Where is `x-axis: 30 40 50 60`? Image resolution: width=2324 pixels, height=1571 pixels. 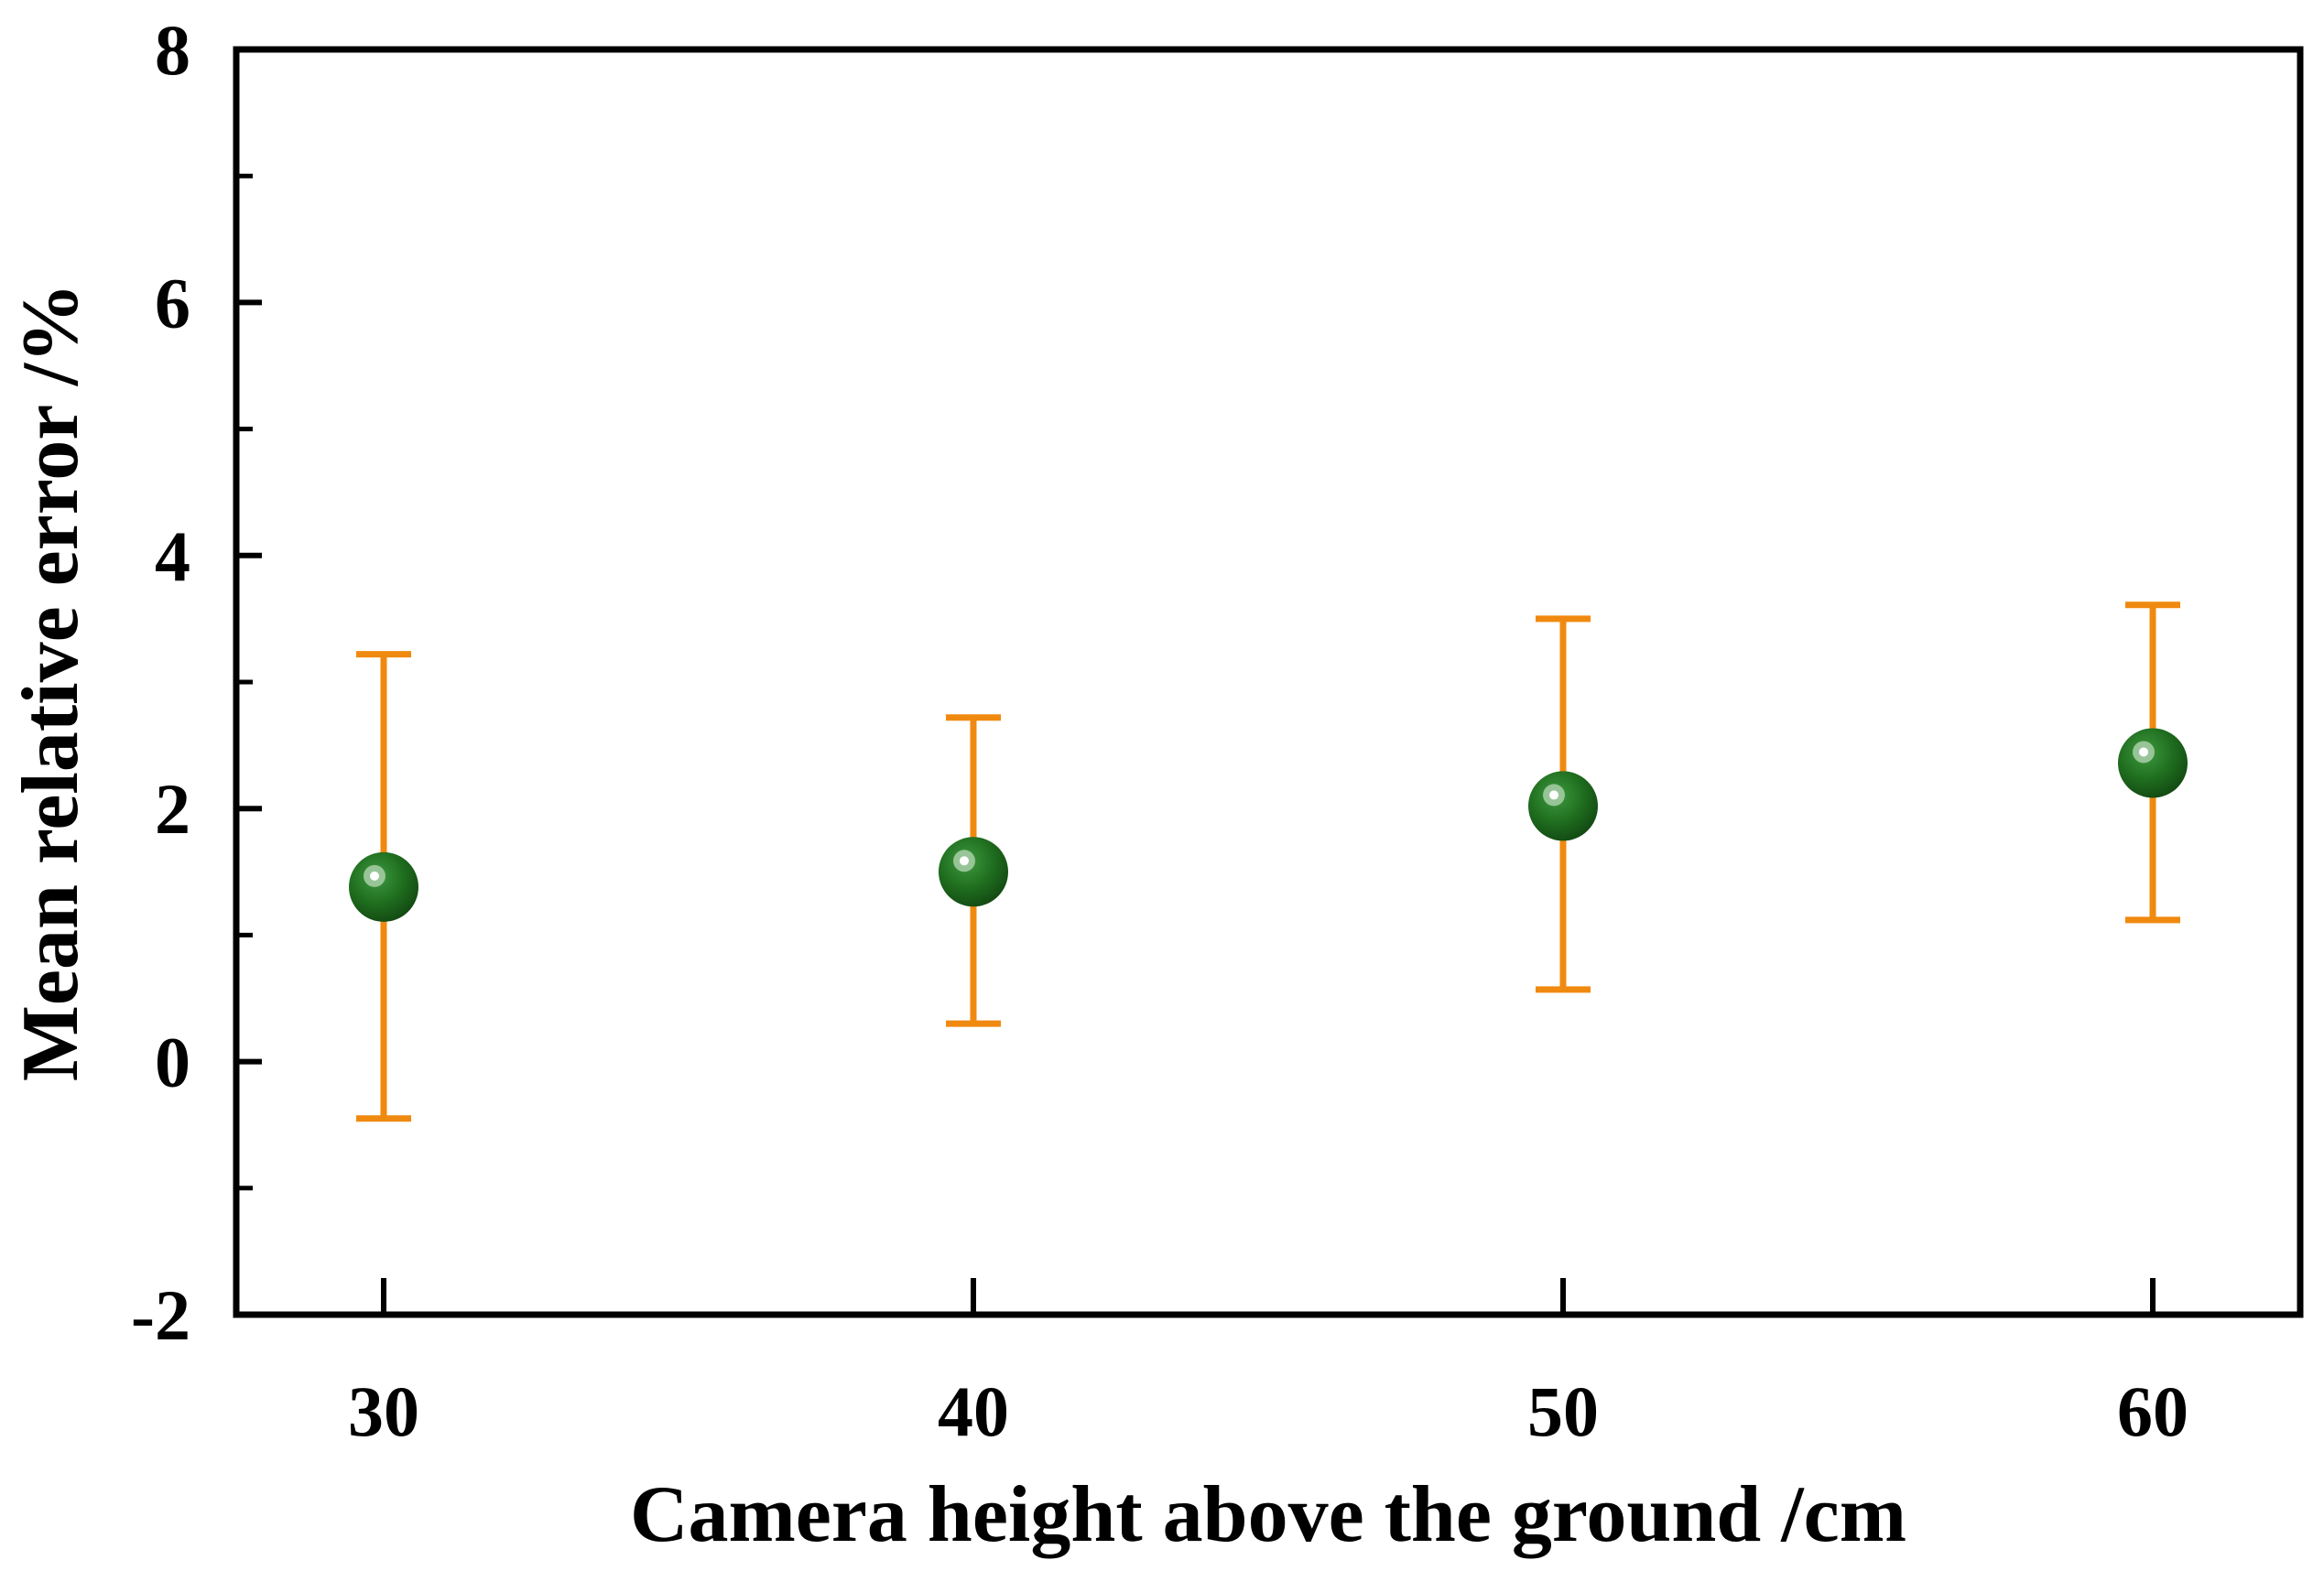 x-axis: 30 40 50 60 is located at coordinates (1268, 1364).